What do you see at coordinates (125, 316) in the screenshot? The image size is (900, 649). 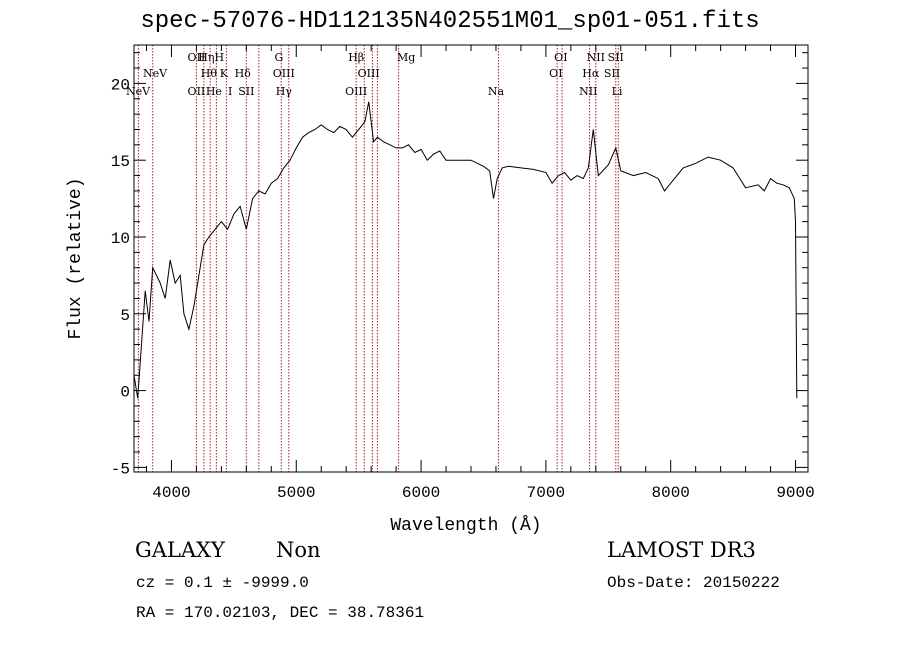 I see `y-tick-label: 5` at bounding box center [125, 316].